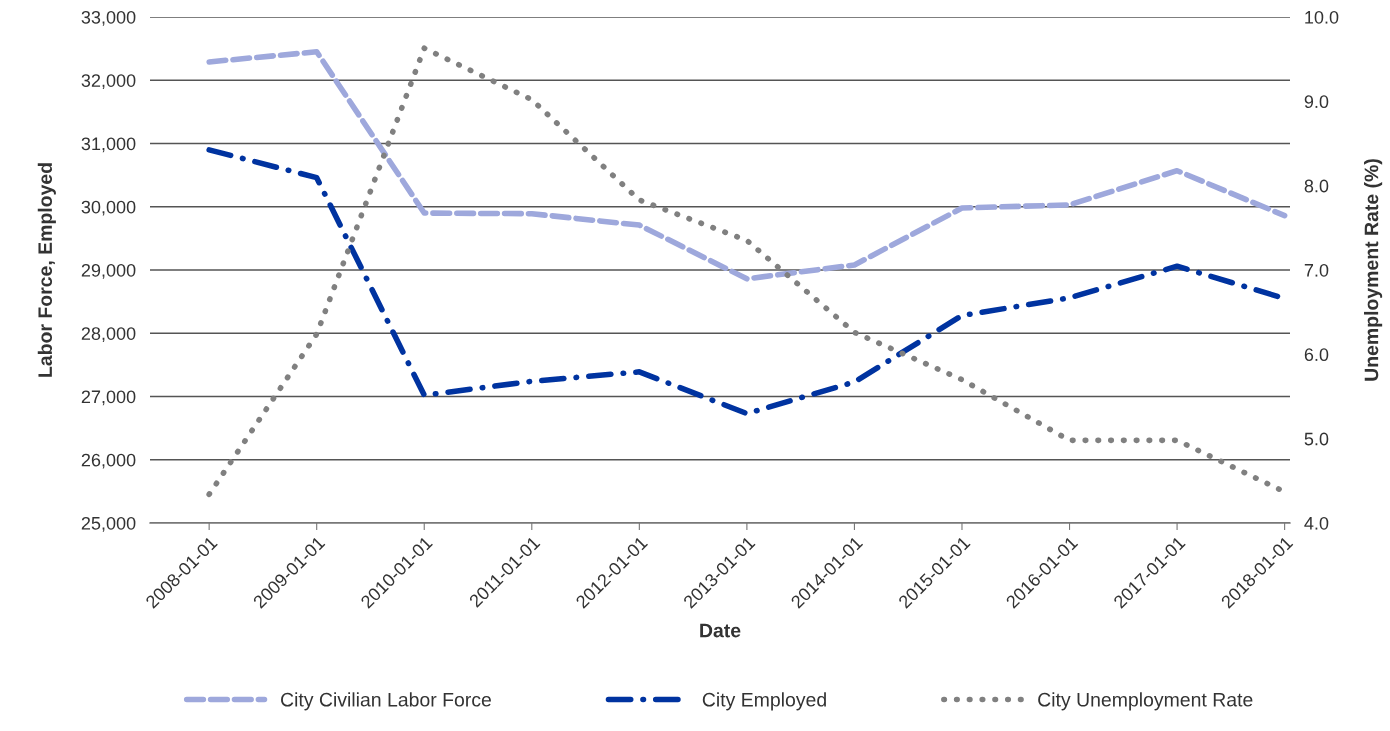 This screenshot has width=1390, height=731. What do you see at coordinates (108, 524) in the screenshot?
I see `y-tick-label: 25,000` at bounding box center [108, 524].